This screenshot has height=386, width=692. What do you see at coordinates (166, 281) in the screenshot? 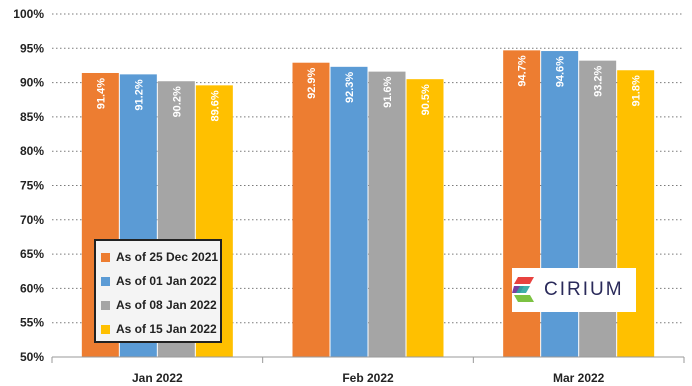
I see `legend-label: As of 01 Jan 2022` at bounding box center [166, 281].